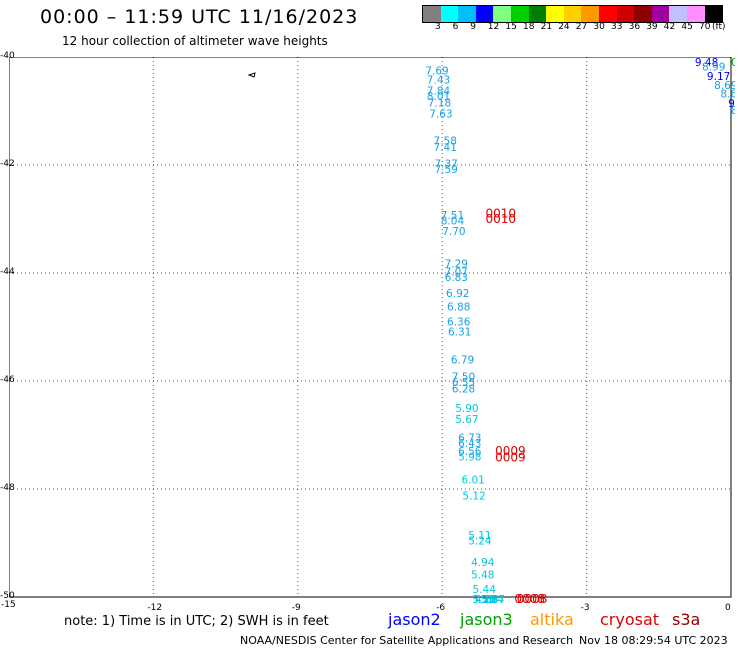  Describe the element at coordinates (7, 380) in the screenshot. I see `latitude-tick-label: -46` at that location.